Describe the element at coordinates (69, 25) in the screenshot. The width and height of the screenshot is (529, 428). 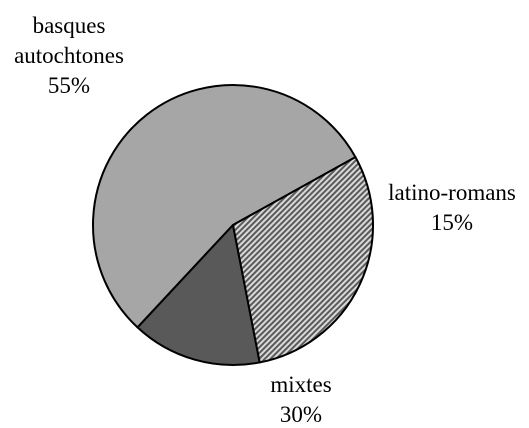
I see `slice-name-label-0-0: basques` at that location.